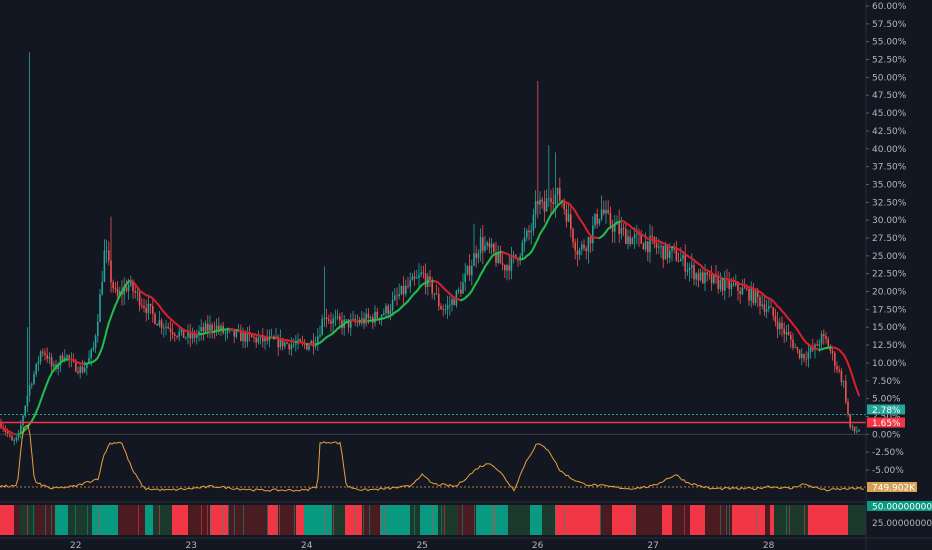 Image resolution: width=932 pixels, height=550 pixels. Describe the element at coordinates (466, 543) in the screenshot. I see `time-axis: 22 23 24 25 26 27 28` at that location.